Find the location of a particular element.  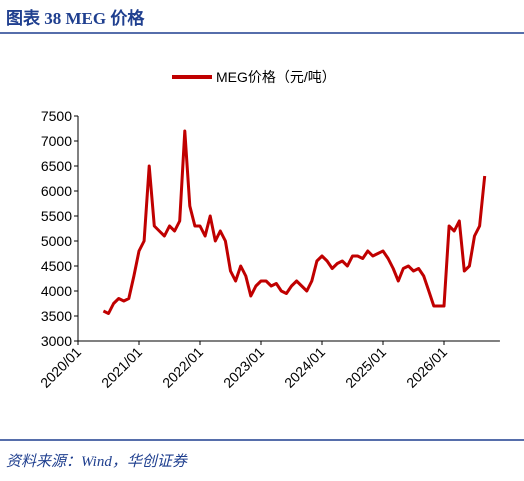

y-tick-label: 6500 is located at coordinates (56, 166).